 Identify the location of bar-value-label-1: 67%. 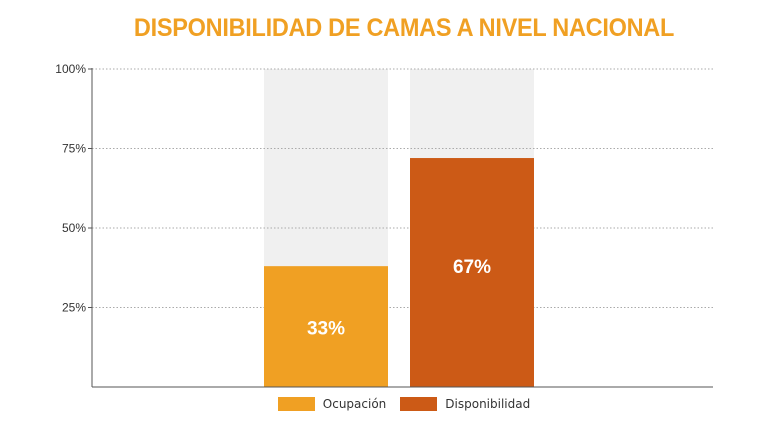
(472, 267).